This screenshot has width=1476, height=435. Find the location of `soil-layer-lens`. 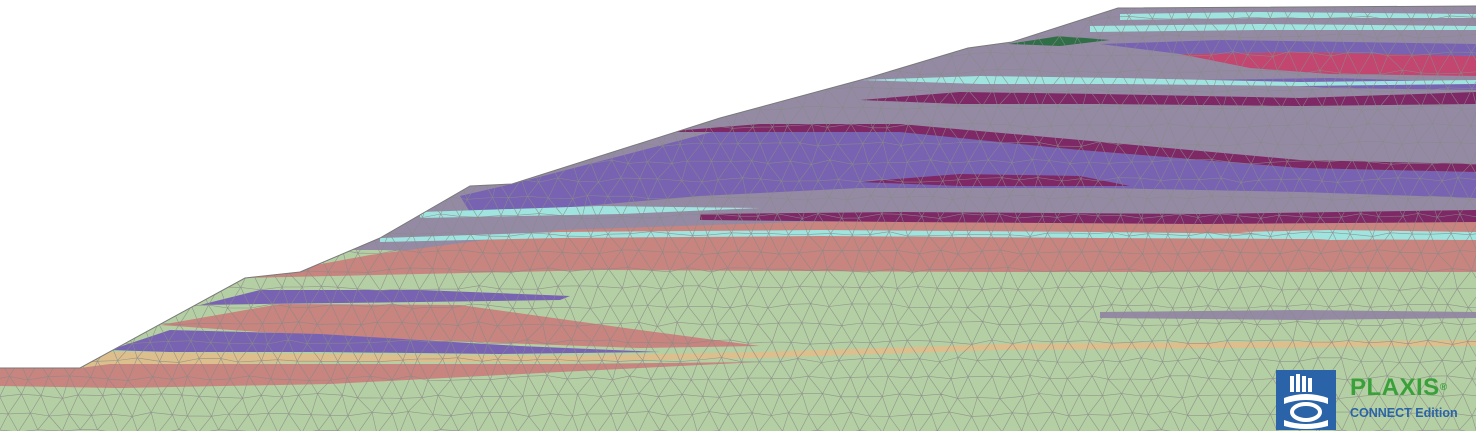

soil-layer-lens is located at coordinates (1288, 315).